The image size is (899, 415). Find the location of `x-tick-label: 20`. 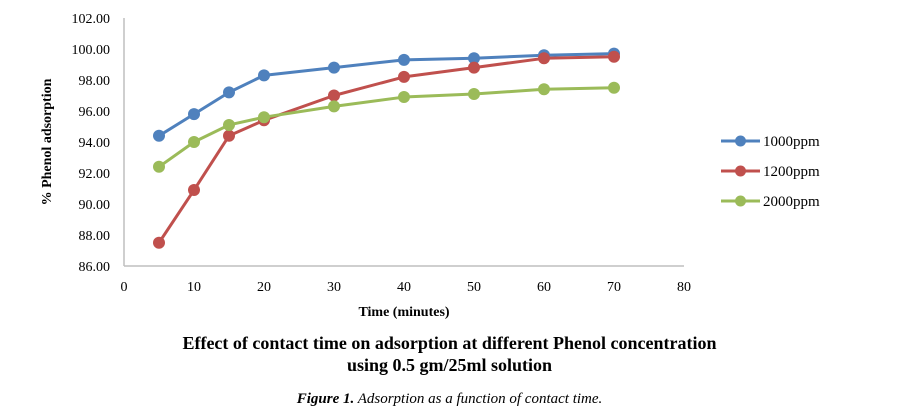

x-tick-label: 20 is located at coordinates (264, 287).